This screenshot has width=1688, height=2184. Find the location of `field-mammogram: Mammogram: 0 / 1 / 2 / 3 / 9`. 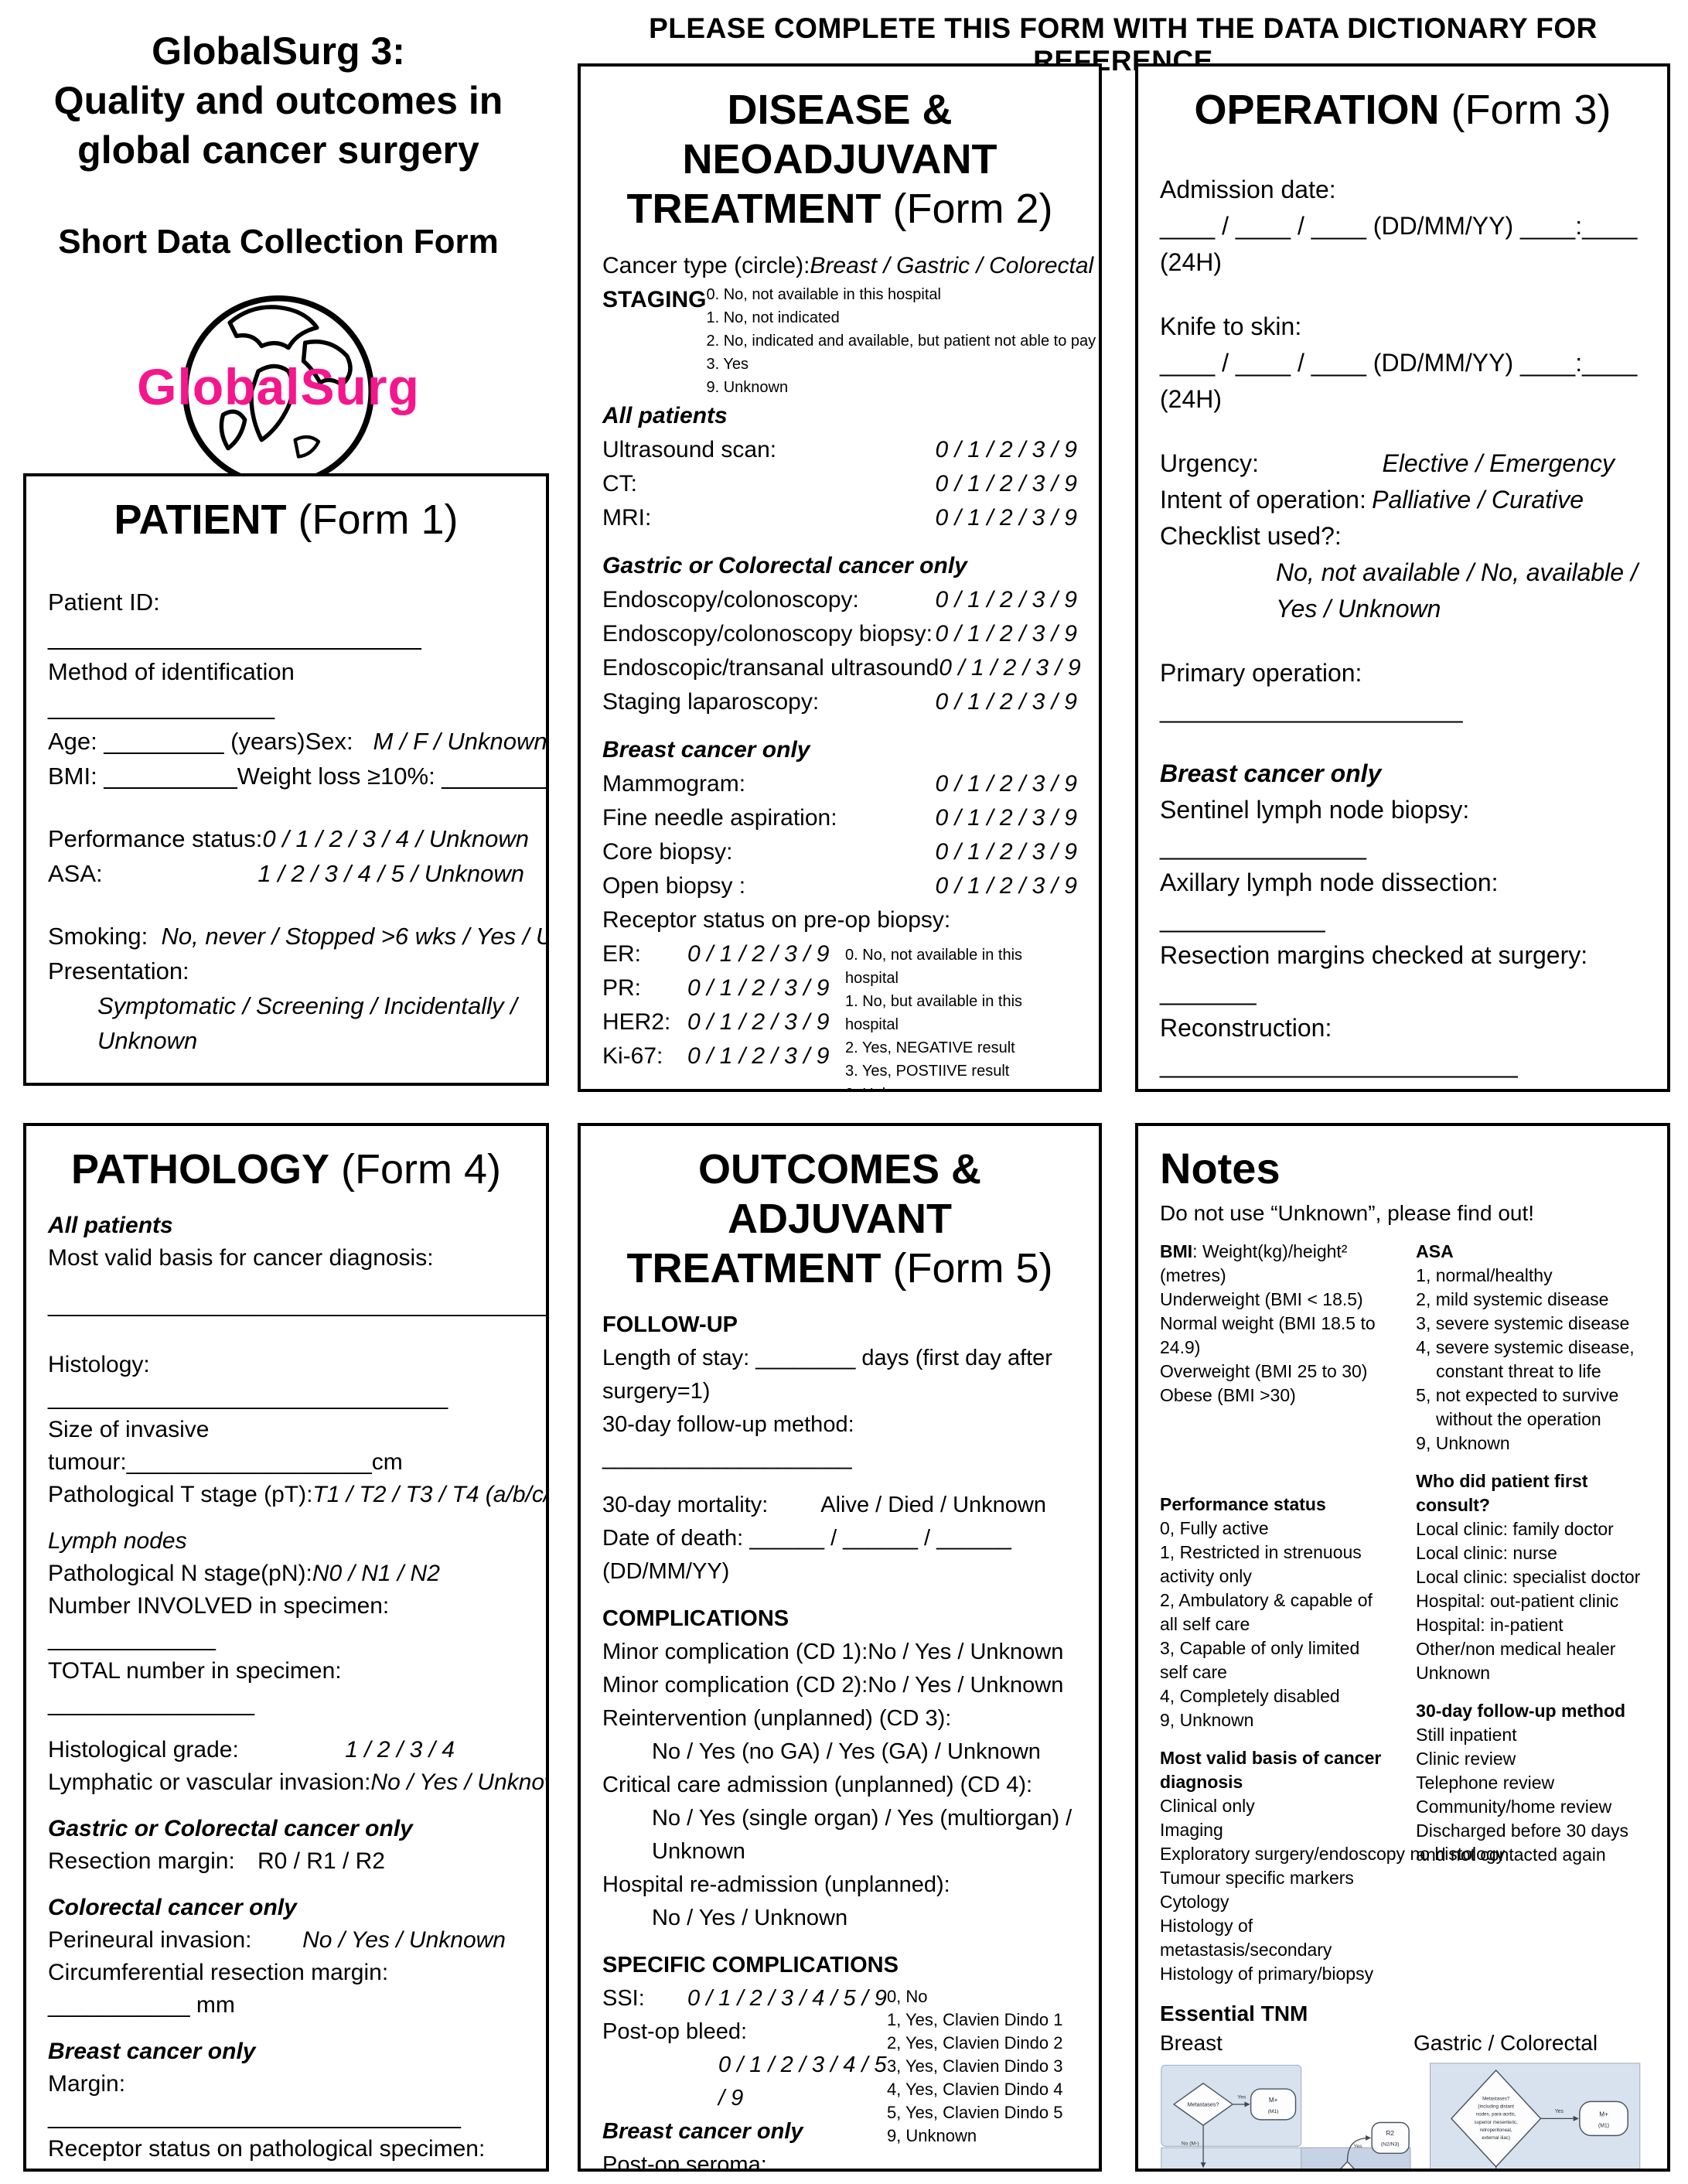

field-mammogram: Mammogram: 0 / 1 / 2 / 3 / 9 is located at coordinates (839, 784).